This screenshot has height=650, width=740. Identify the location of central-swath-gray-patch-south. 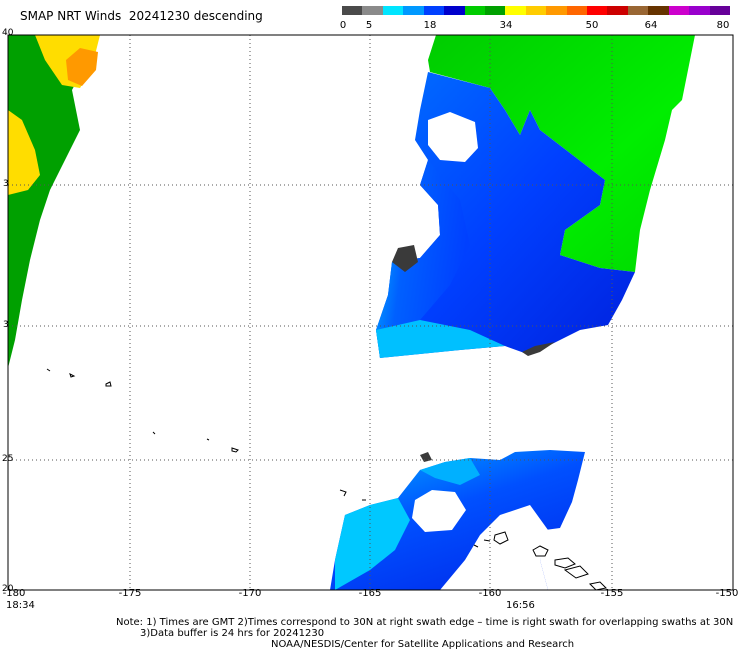
(538, 349).